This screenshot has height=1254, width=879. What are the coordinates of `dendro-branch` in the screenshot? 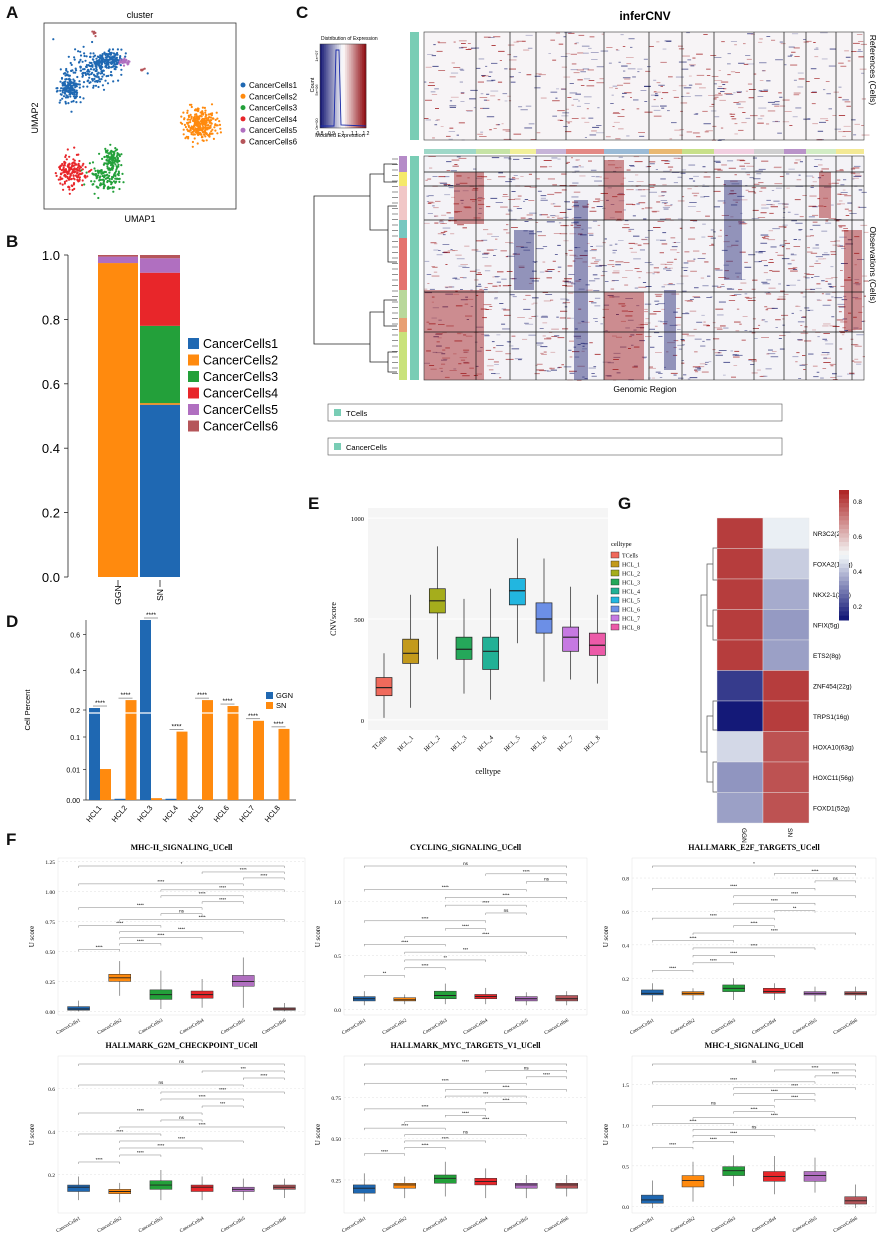 It's located at (378, 202).